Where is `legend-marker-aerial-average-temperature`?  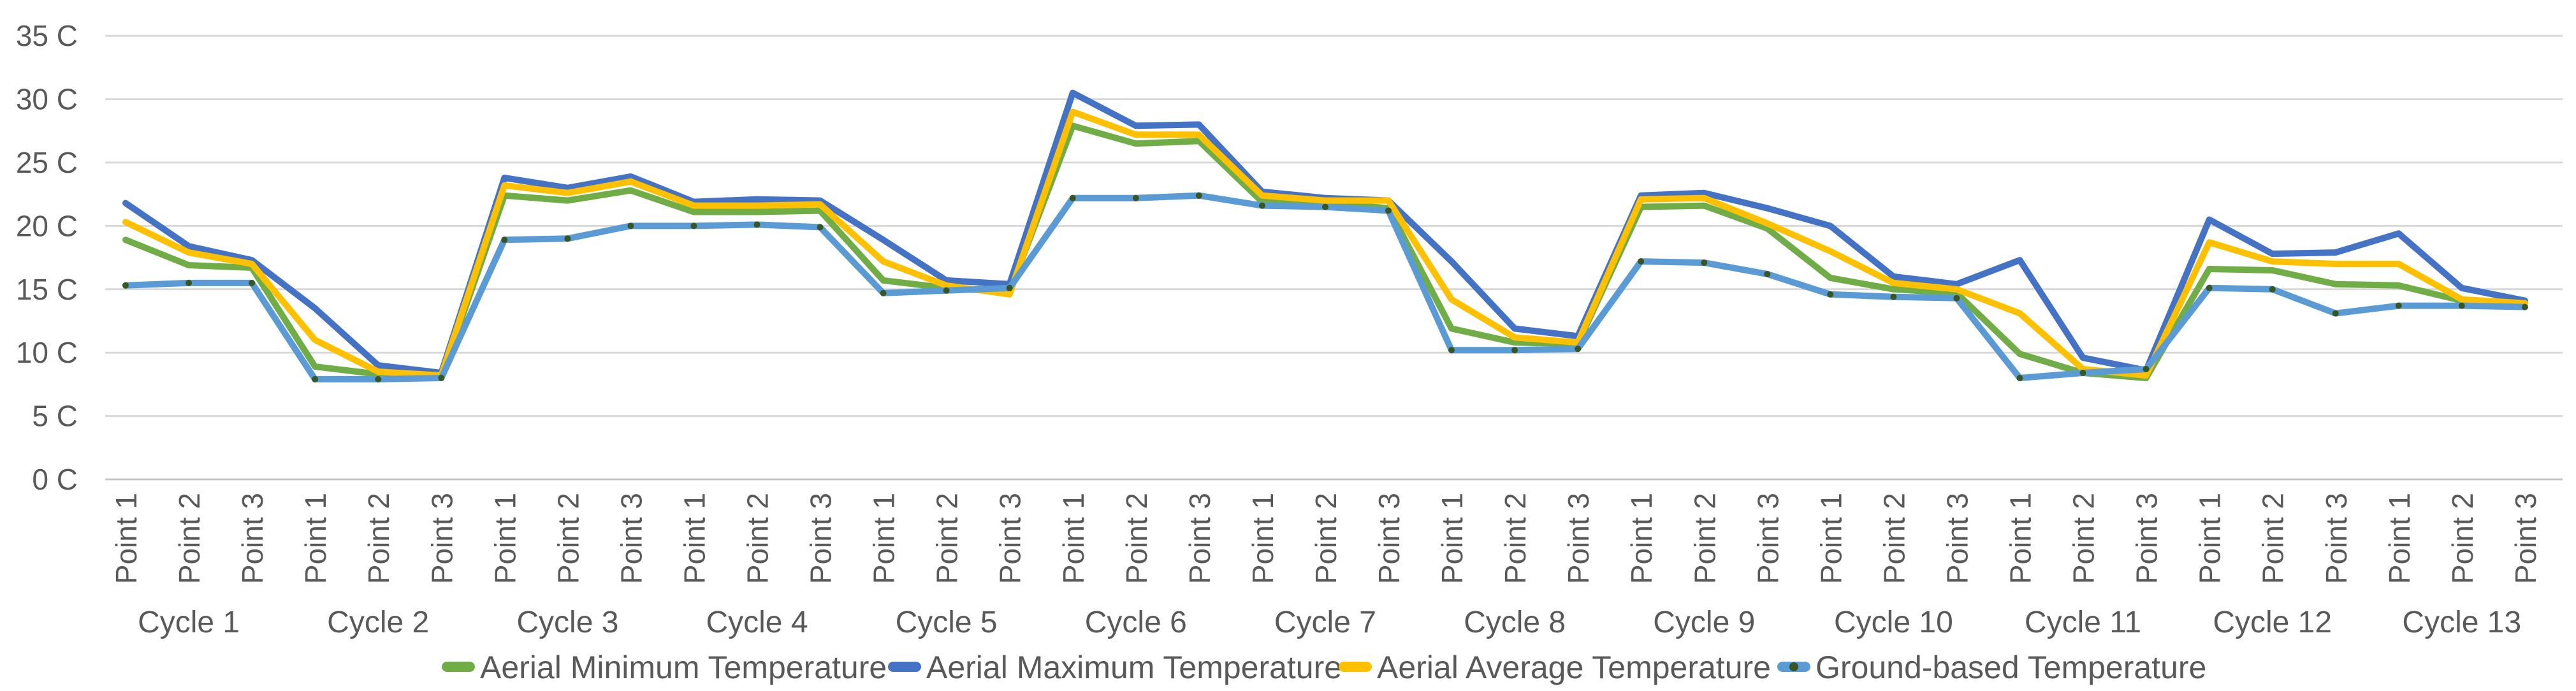
legend-marker-aerial-average-temperature is located at coordinates (1355, 667).